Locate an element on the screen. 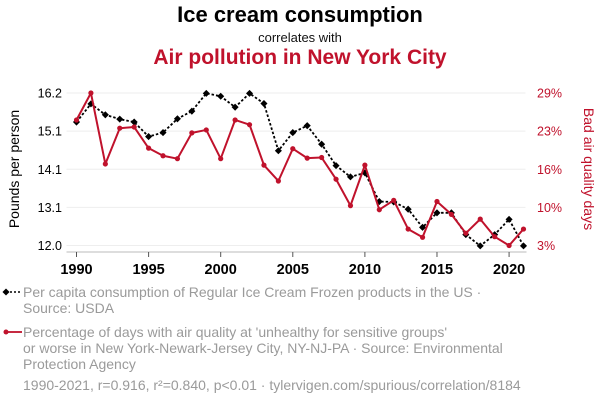 Image resolution: width=600 pixels, height=408 pixels. y-tick-label-right: 16% is located at coordinates (549, 170).